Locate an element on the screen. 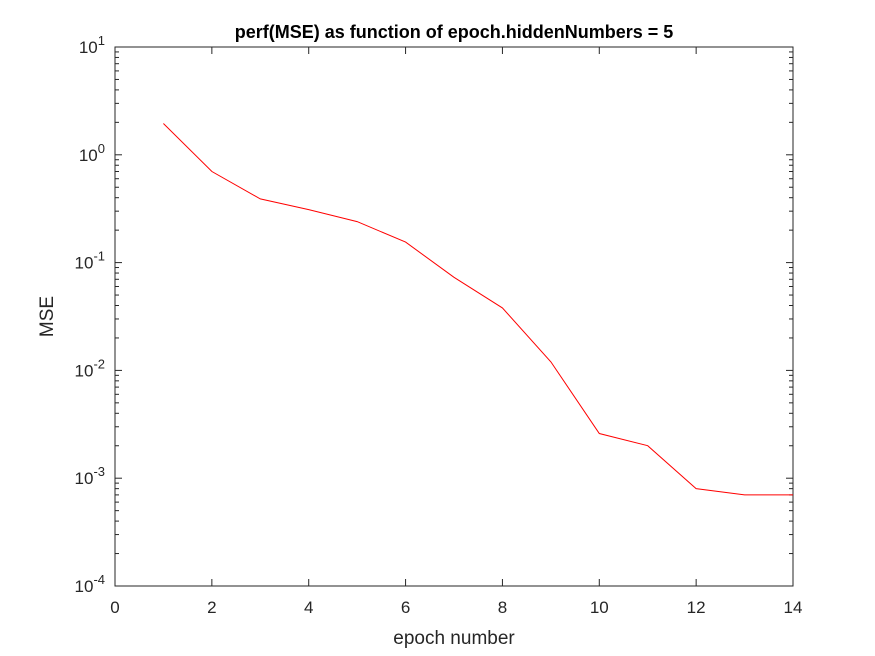  y-tick-label: 10⁻¹ is located at coordinates (90, 261).